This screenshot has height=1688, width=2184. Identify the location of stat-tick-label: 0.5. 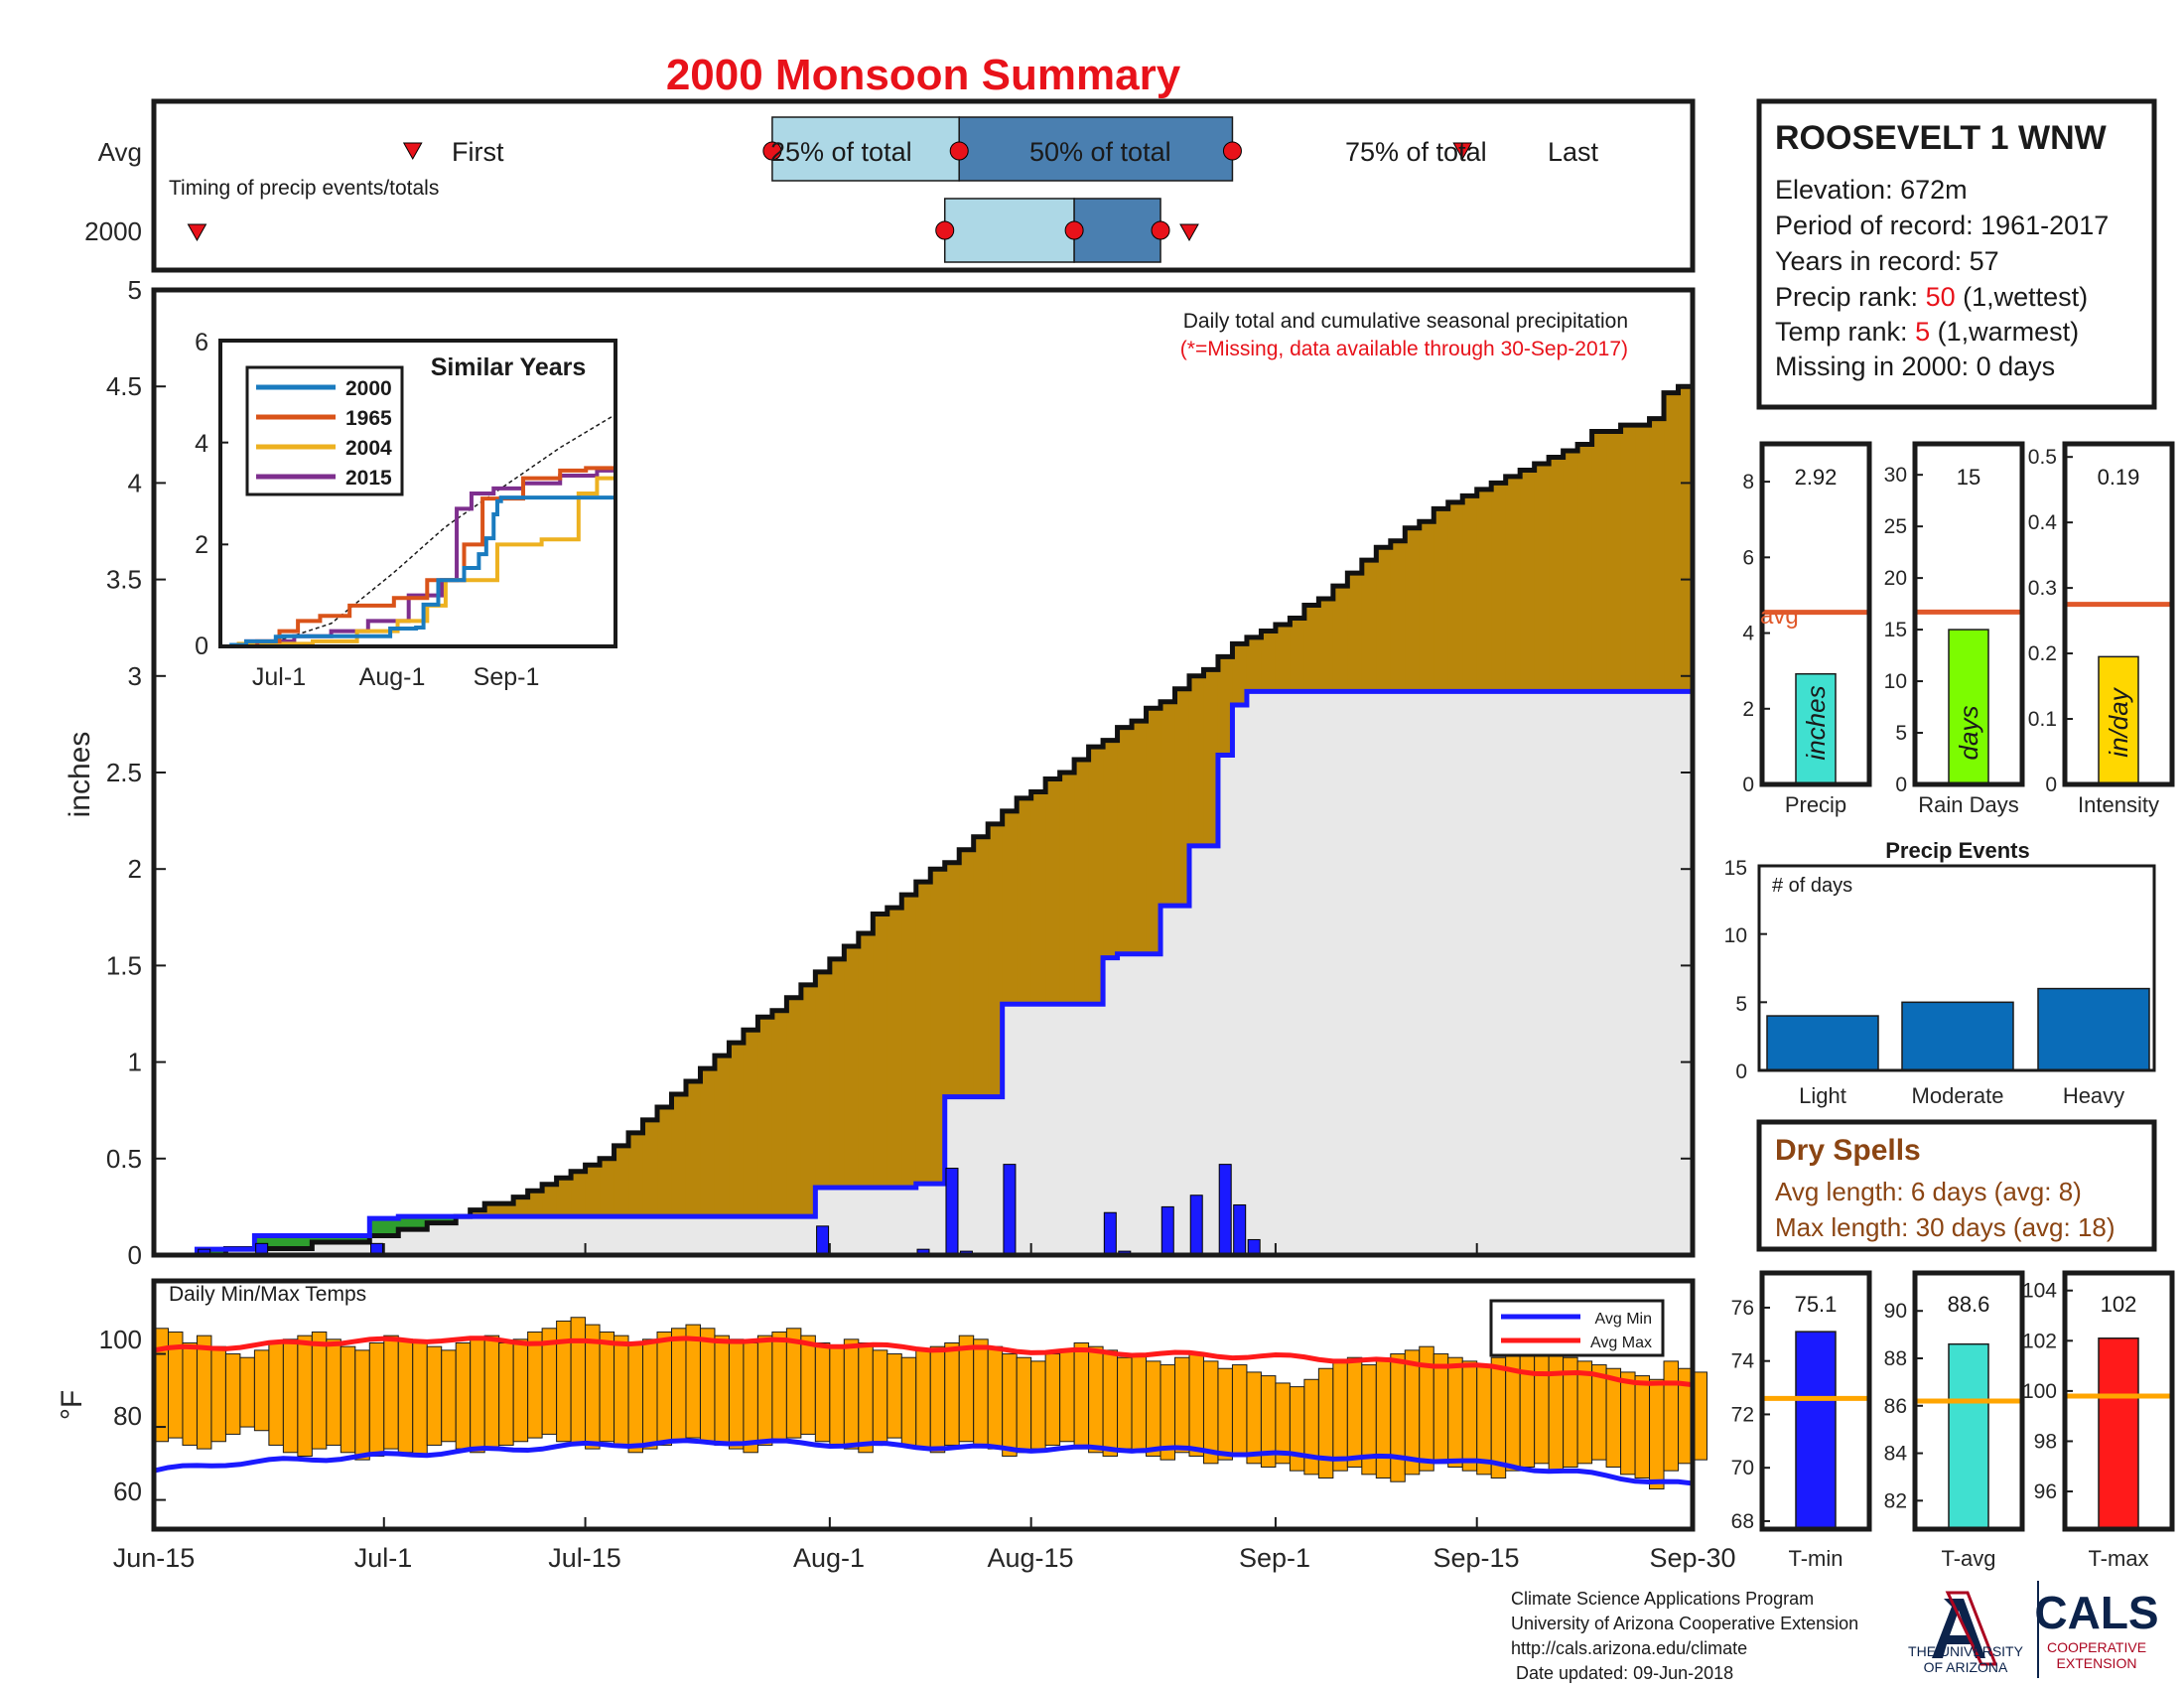
(2042, 457).